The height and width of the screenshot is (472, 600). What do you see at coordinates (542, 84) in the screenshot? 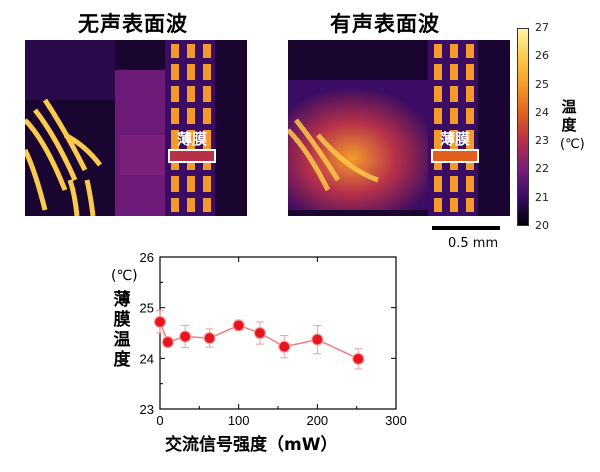
I see `colorbar-tick-label: 25` at bounding box center [542, 84].